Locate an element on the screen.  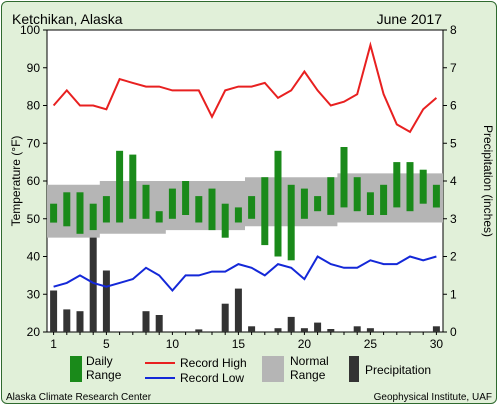
x-tick-label: 5 is located at coordinates (106, 344).